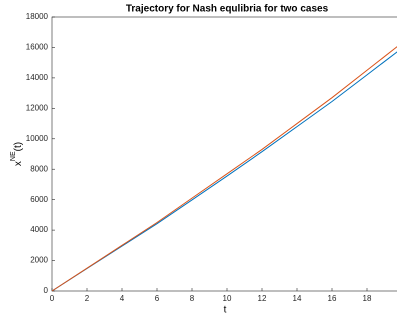 This screenshot has width=397, height=320. I want to click on y-tick-label: 16000, so click(37, 47).